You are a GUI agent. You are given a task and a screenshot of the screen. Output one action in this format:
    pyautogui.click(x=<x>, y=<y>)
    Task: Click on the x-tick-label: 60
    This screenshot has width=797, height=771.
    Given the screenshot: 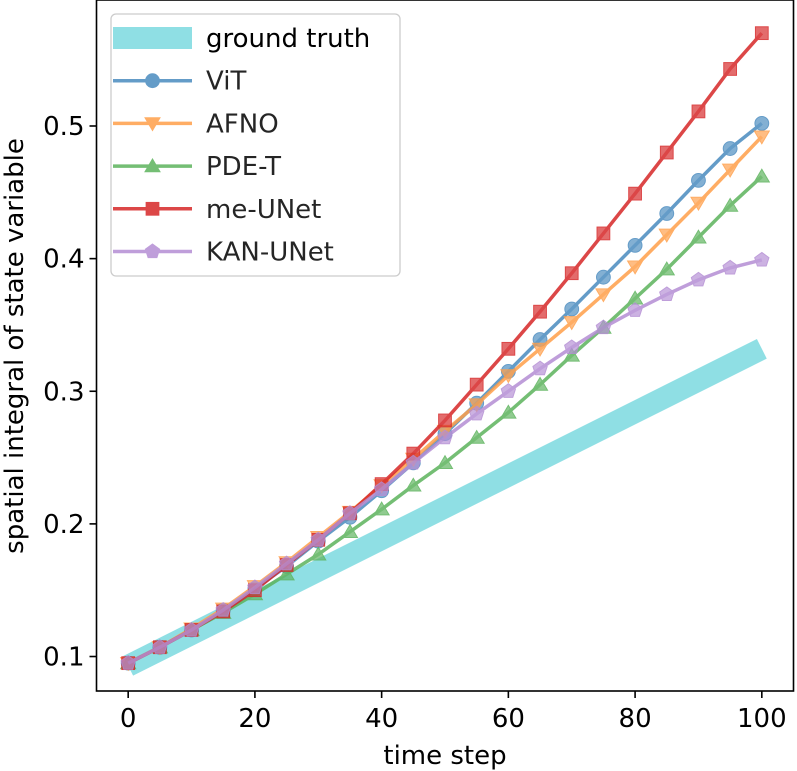 What is the action you would take?
    pyautogui.click(x=508, y=719)
    